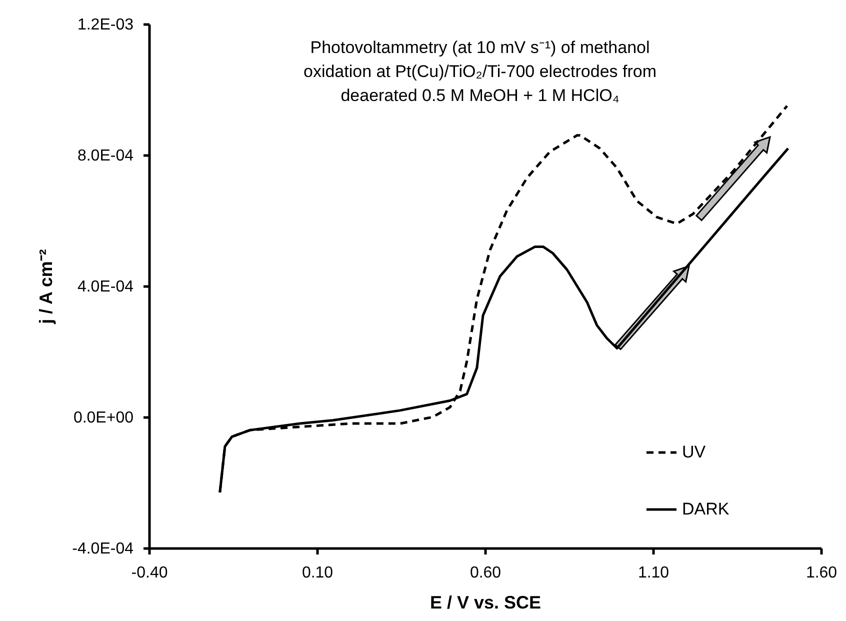 The height and width of the screenshot is (621, 846). Describe the element at coordinates (318, 573) in the screenshot. I see `x-tick-label: 0.10` at that location.